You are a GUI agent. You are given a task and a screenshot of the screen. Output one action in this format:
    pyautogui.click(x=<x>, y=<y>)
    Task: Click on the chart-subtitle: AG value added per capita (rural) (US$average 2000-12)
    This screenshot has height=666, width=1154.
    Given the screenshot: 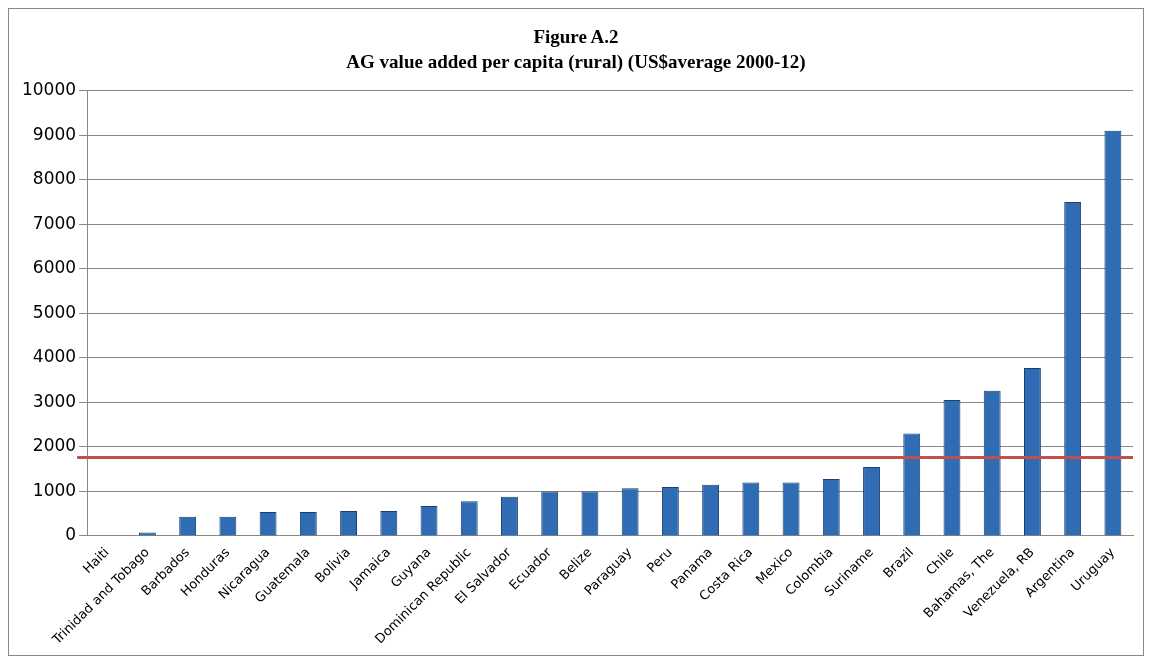 What is the action you would take?
    pyautogui.click(x=576, y=62)
    